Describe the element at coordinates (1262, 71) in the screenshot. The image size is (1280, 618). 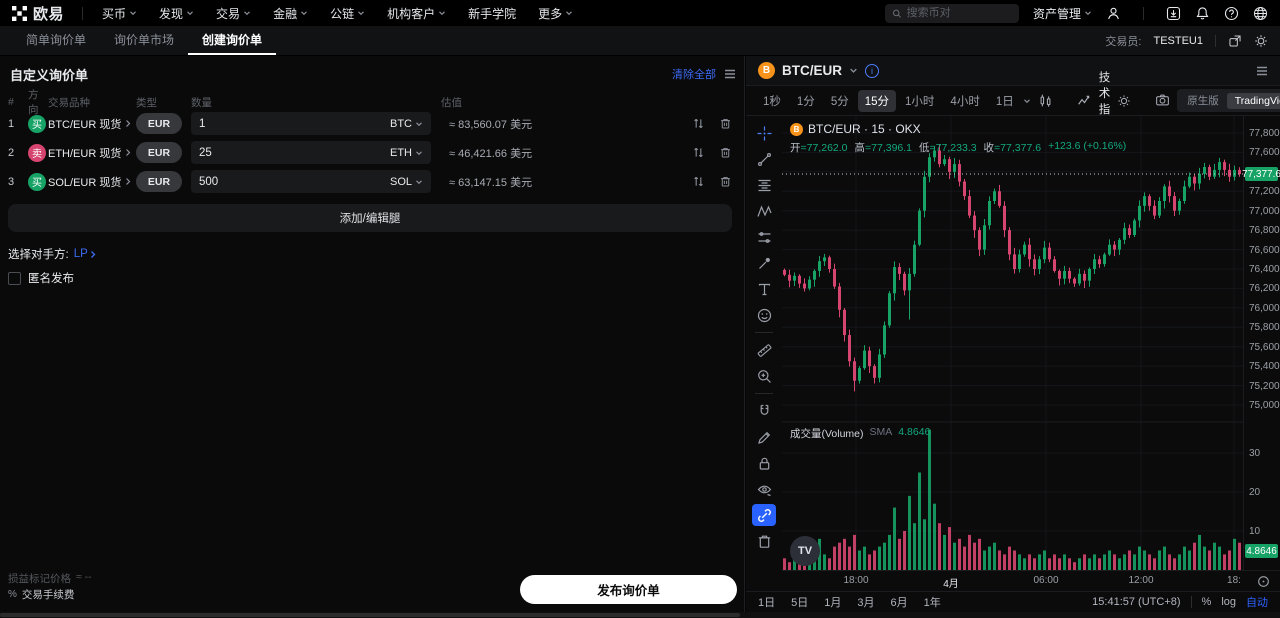
I see `panel-menu-icon` at that location.